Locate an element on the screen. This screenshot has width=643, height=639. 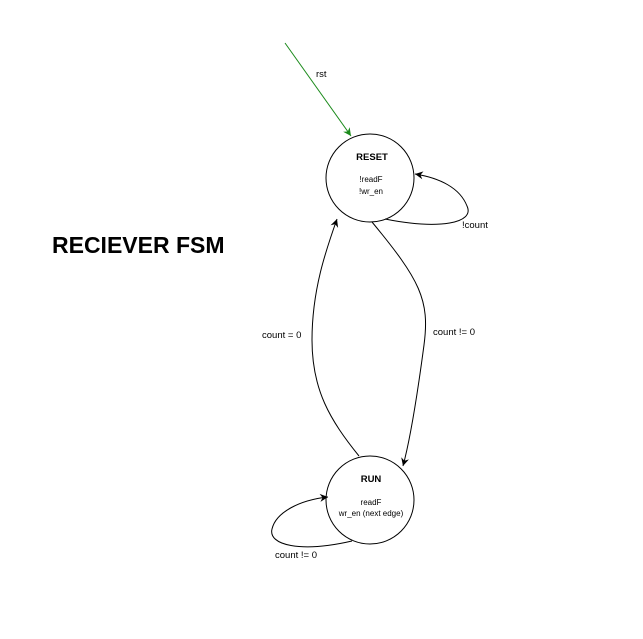
rst-transition-label: rst is located at coordinates (321, 74).